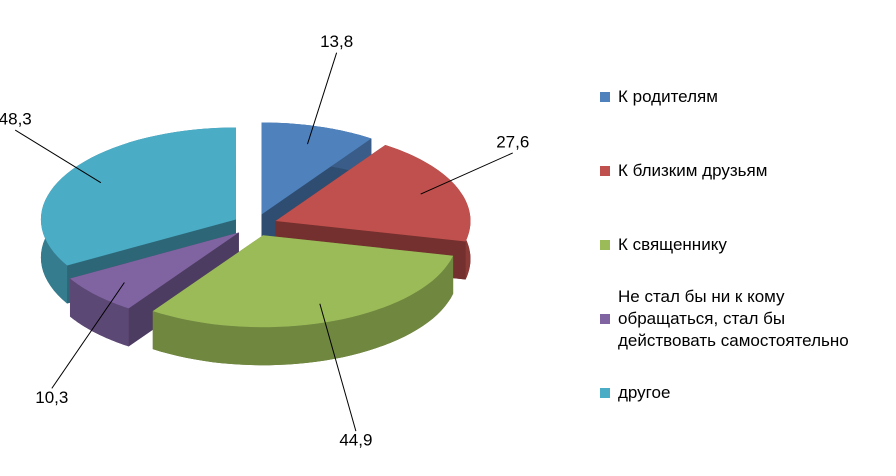 This screenshot has height=476, width=896. Describe the element at coordinates (693, 170) in the screenshot. I see `legend-label: К близким друзьям` at that location.